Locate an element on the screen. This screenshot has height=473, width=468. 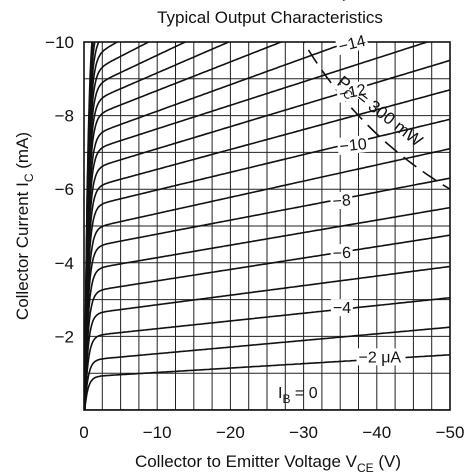
power-limit-curve is located at coordinates (376, 116).